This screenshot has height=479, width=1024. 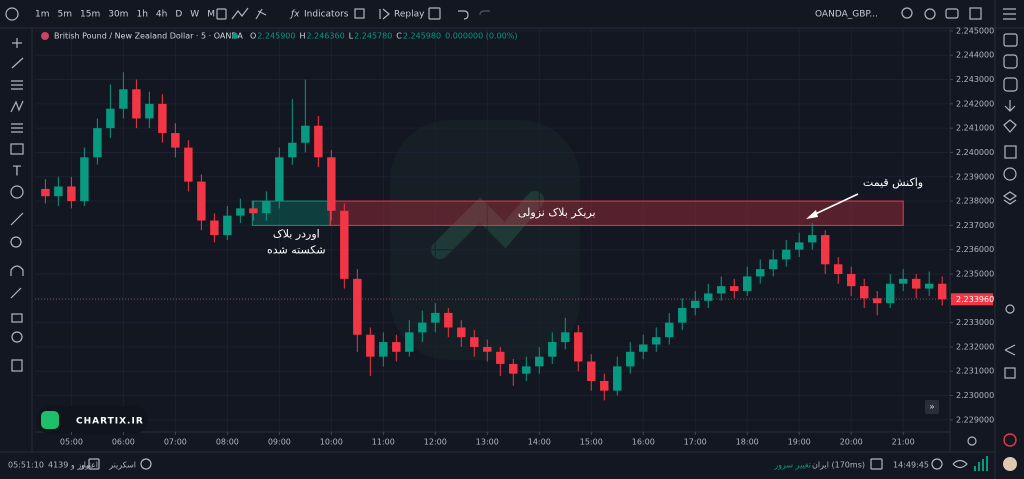 I want to click on compare-icon, so click(x=261, y=14).